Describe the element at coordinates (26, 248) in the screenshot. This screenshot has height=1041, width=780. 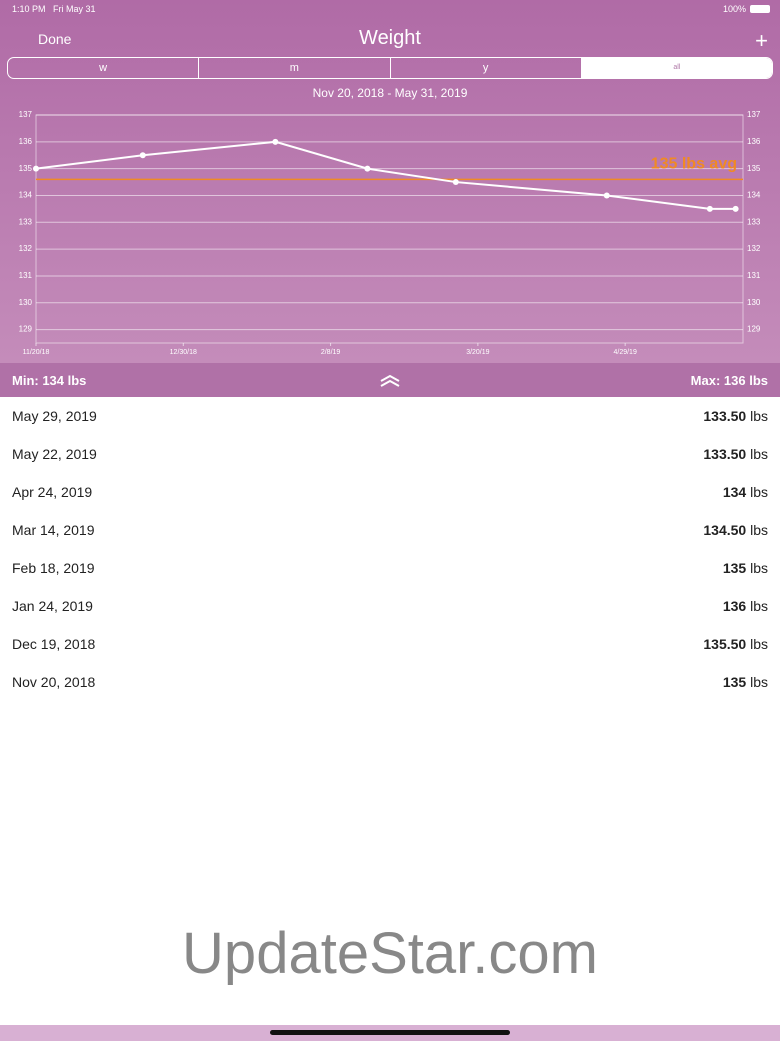
I see `y-tick-label: 132` at that location.